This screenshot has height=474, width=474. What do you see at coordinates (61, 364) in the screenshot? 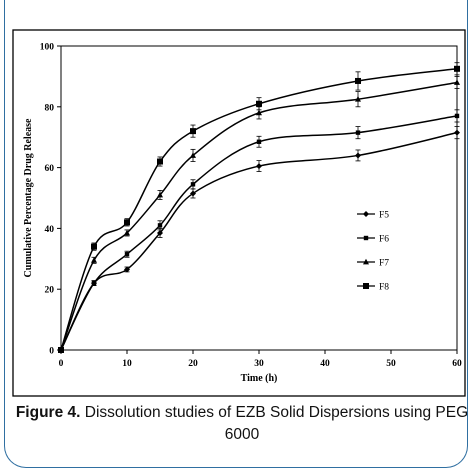
I see `x-tick-label: 0` at bounding box center [61, 364].